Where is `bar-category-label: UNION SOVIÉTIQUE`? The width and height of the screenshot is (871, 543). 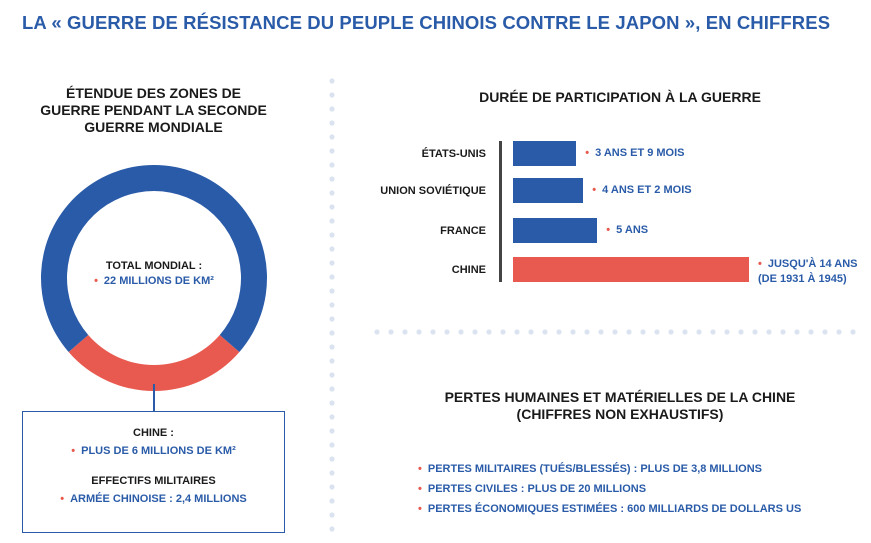 bar-category-label: UNION SOVIÉTIQUE is located at coordinates (433, 191).